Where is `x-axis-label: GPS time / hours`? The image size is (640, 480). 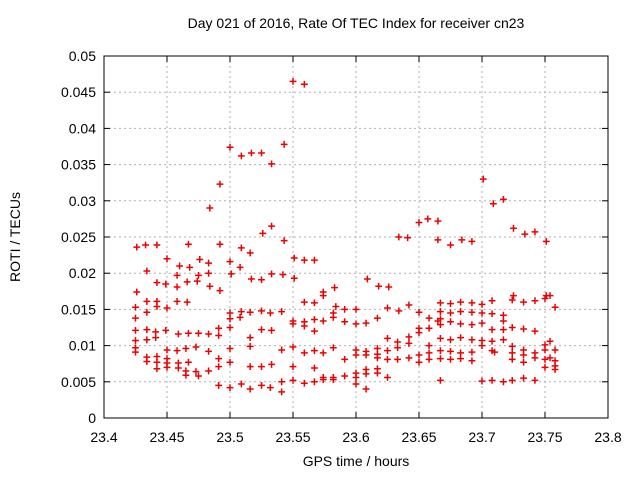
x-axis-label: GPS time / hours is located at coordinates (356, 461).